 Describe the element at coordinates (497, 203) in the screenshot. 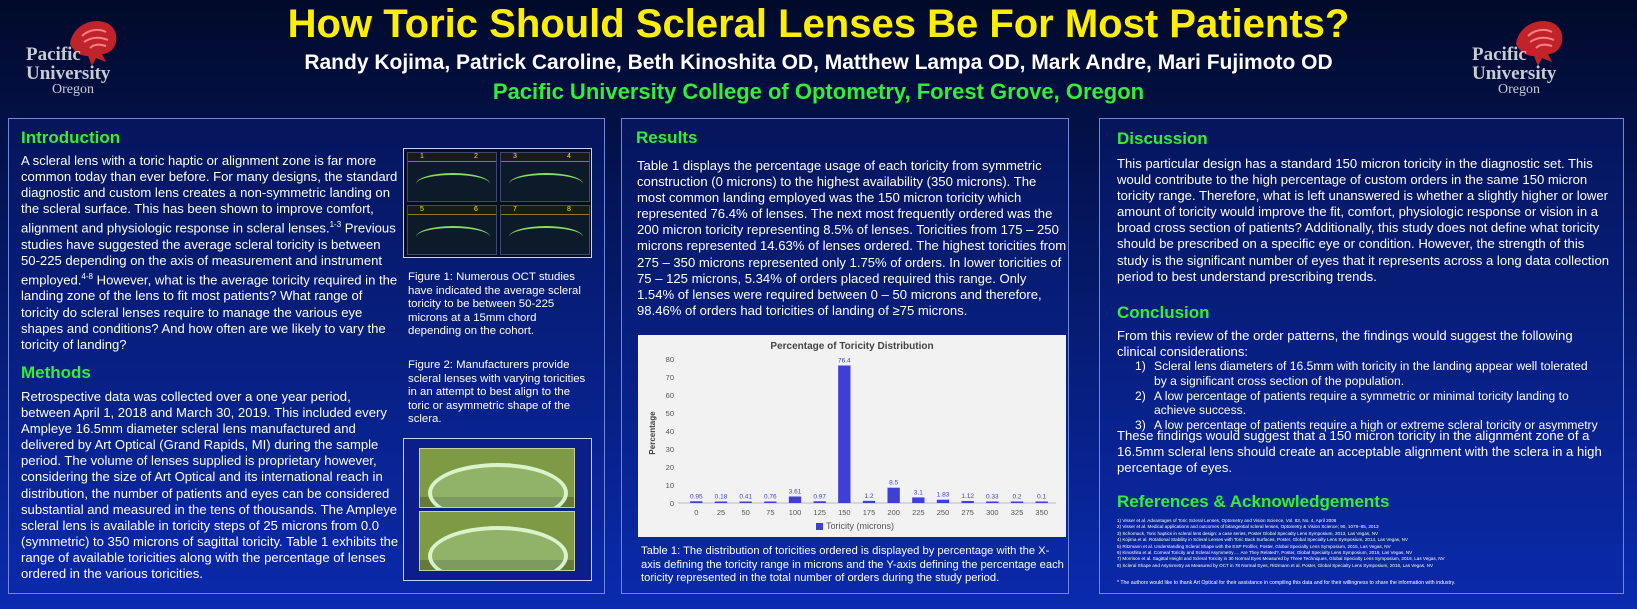

I see `figure-1-oct-images: 1 2 3 4 5 6 7 8` at that location.